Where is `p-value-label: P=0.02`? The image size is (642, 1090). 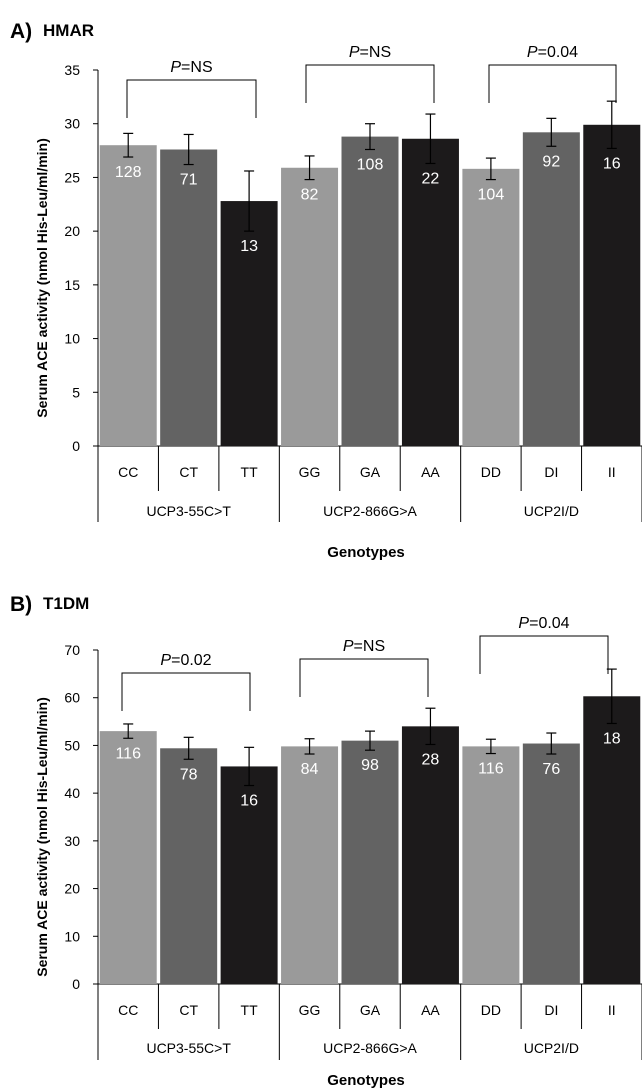 p-value-label: P=0.02 is located at coordinates (185, 660).